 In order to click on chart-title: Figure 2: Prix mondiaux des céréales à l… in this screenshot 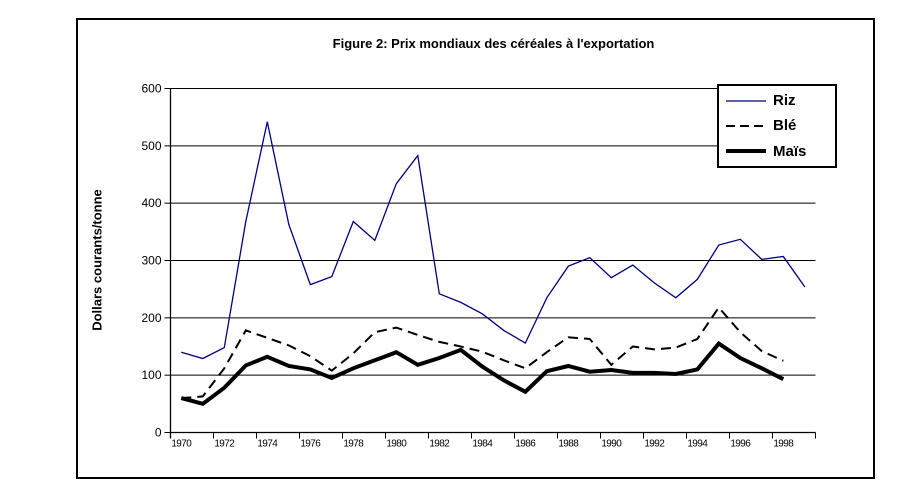, I will do `click(493, 43)`.